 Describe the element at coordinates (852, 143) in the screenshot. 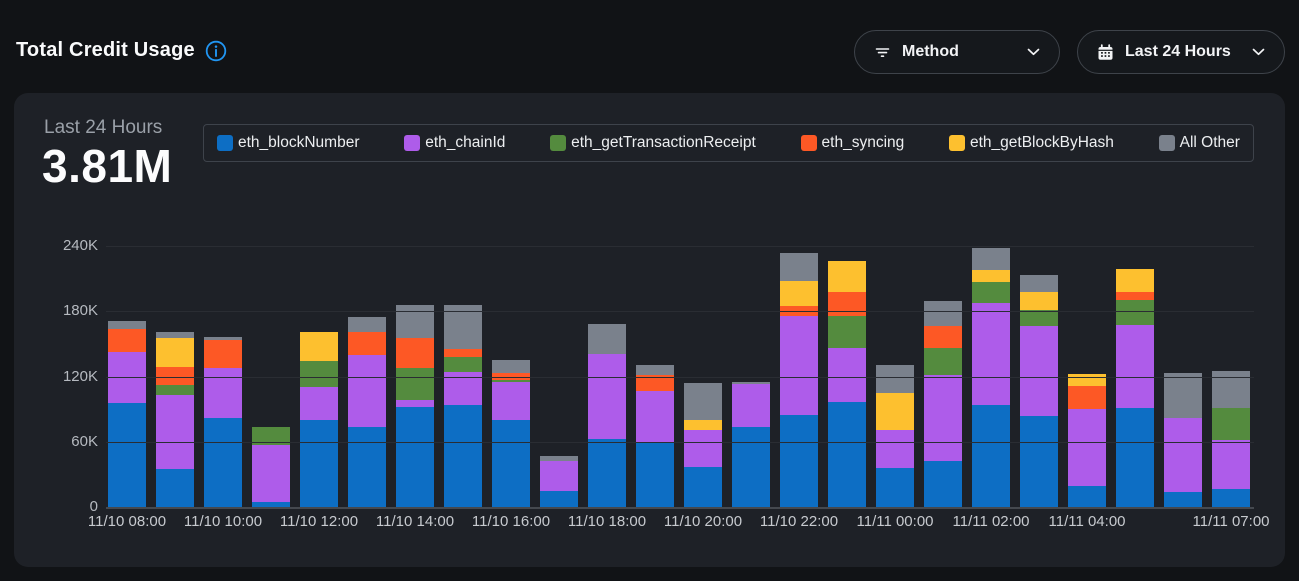

I see `legend-item: eth_syncing` at that location.